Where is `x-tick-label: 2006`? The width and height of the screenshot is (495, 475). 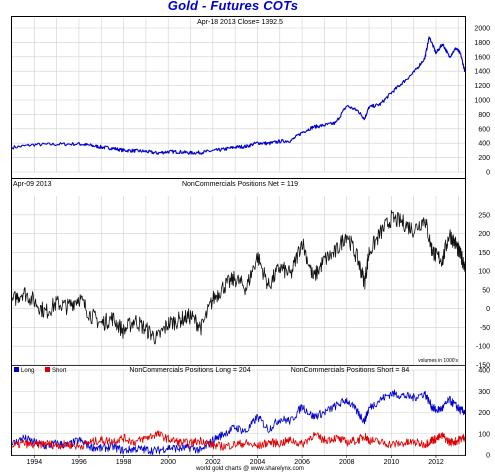
x-tick-label: 2006 is located at coordinates (302, 462).